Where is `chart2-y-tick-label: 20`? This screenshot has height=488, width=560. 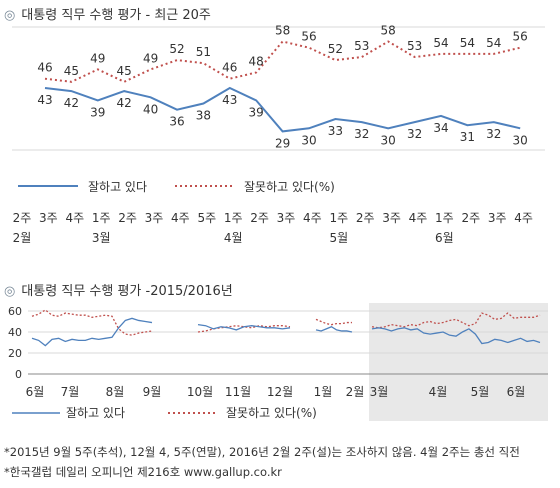
chart2-y-tick-label: 20 is located at coordinates (15, 353).